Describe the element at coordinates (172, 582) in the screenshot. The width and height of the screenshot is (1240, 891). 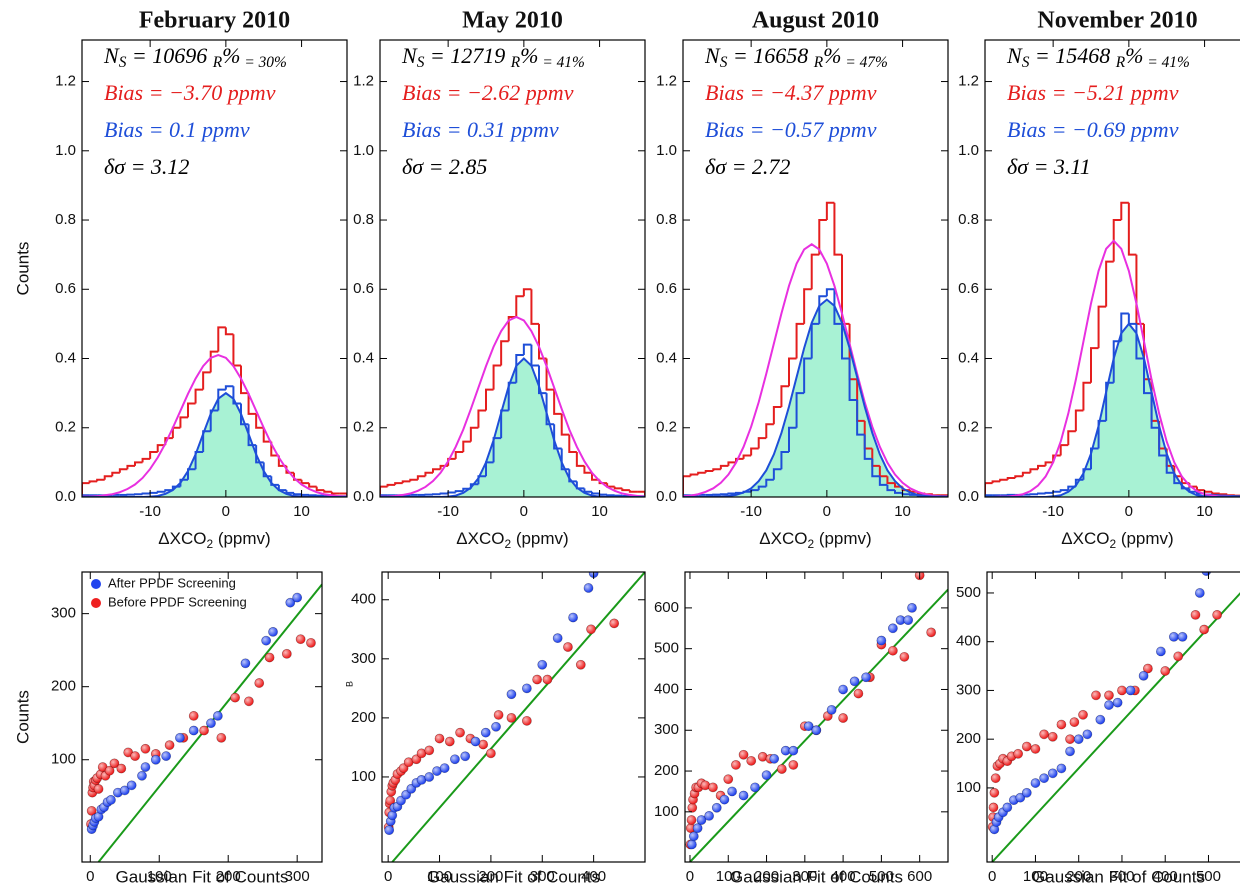
I see `legend-label: After PPDF Screening` at that location.